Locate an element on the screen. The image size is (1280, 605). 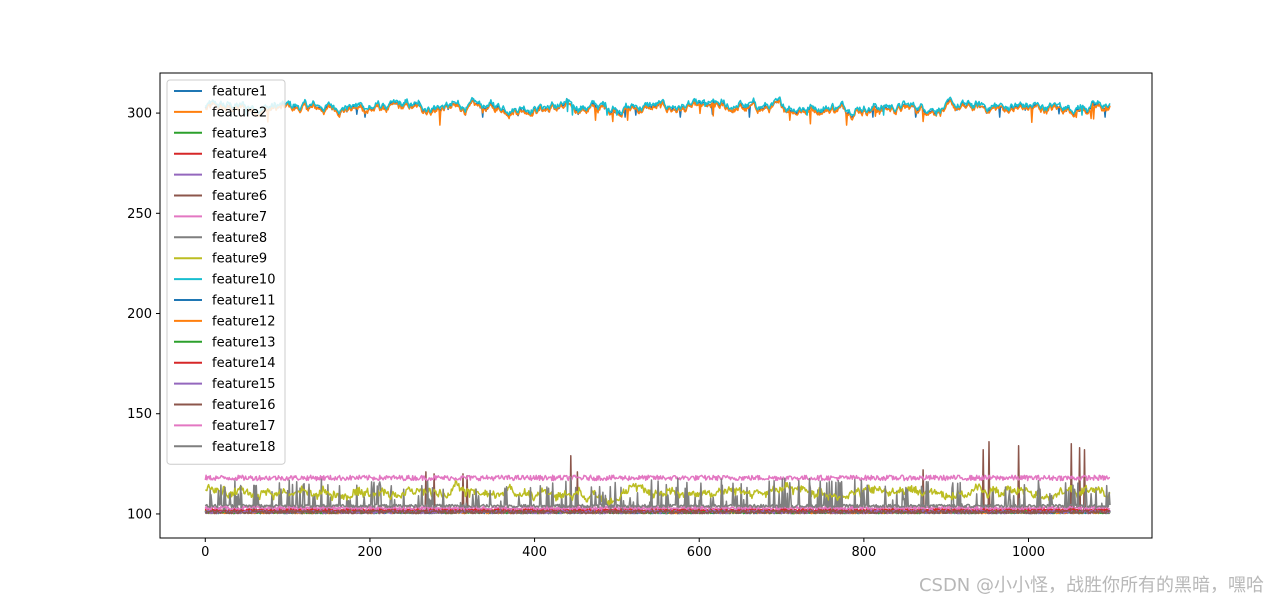
legend-label: feature13 is located at coordinates (243, 342).